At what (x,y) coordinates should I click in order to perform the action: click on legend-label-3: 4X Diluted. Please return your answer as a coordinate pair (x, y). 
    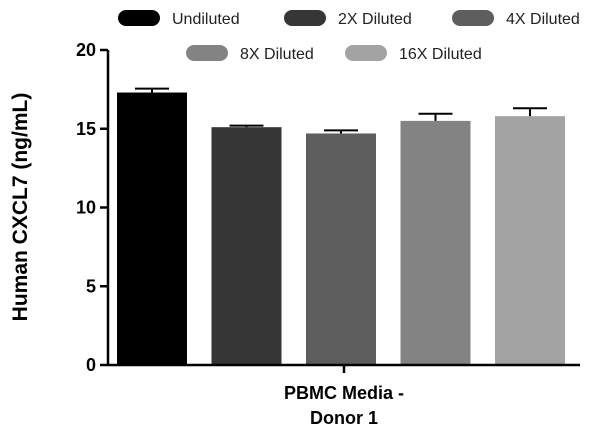
    Looking at the image, I should click on (543, 19).